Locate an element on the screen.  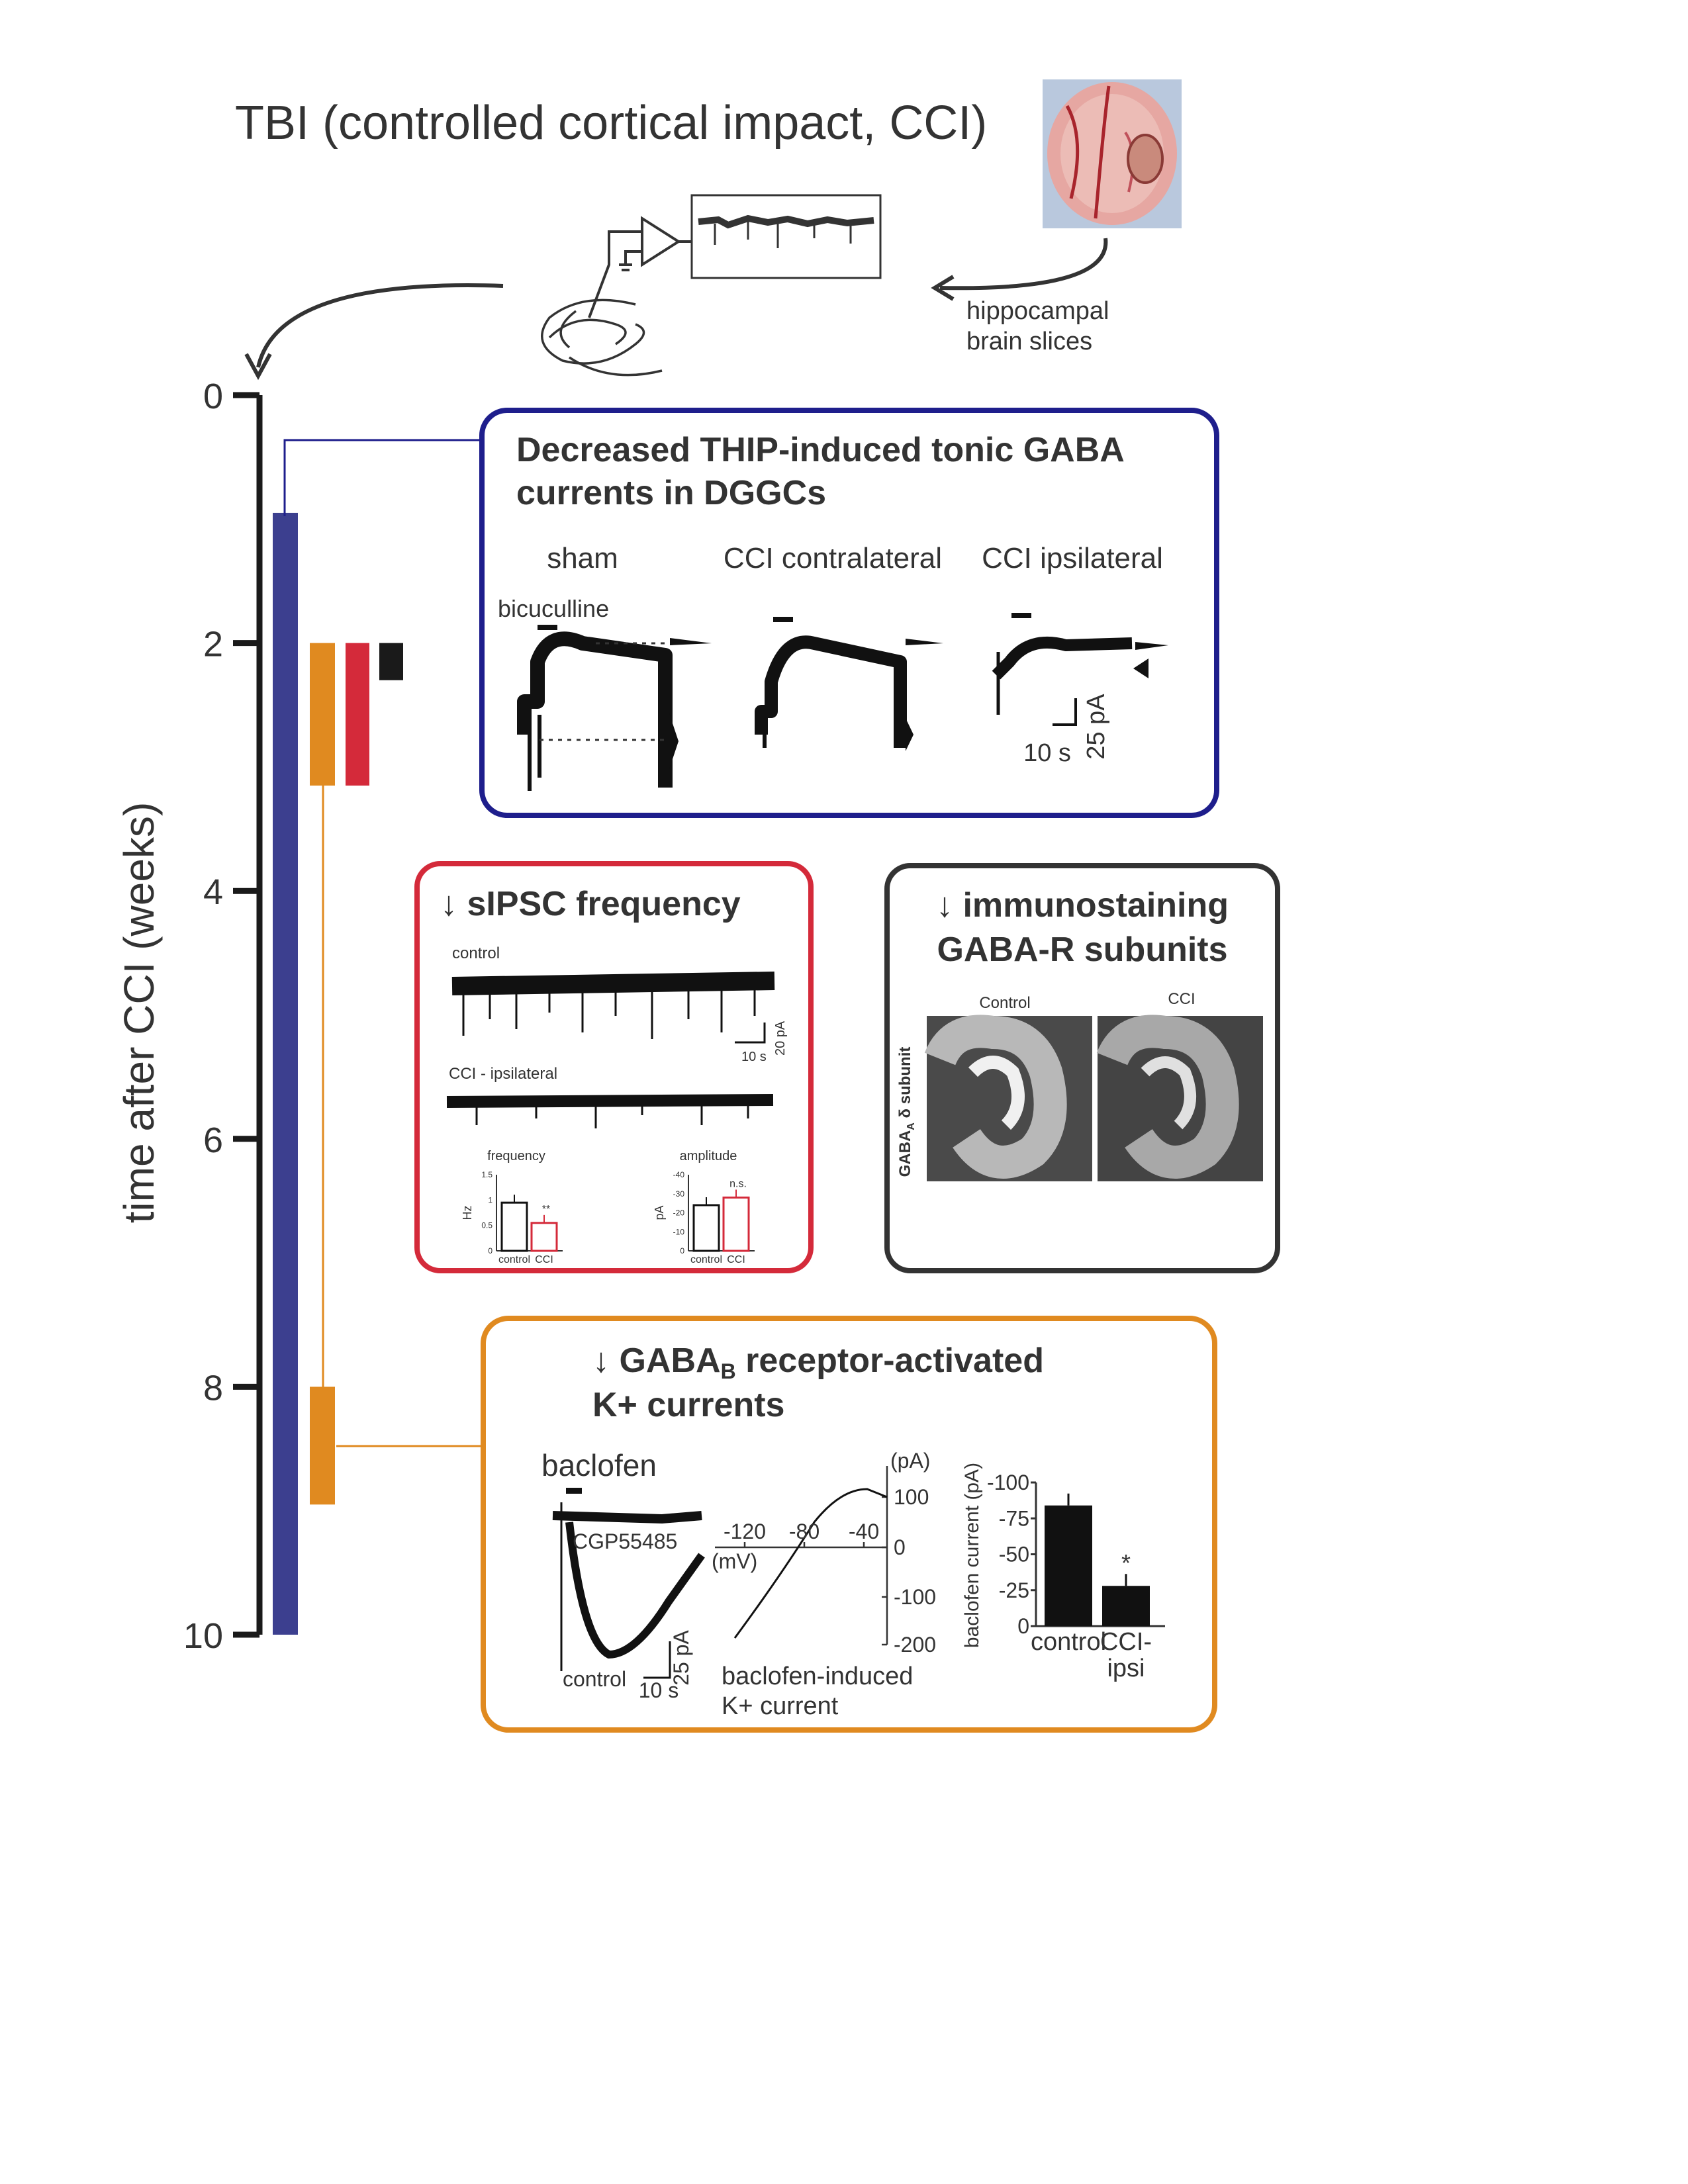
label-bicuculline: bicuculline is located at coordinates (553, 608).